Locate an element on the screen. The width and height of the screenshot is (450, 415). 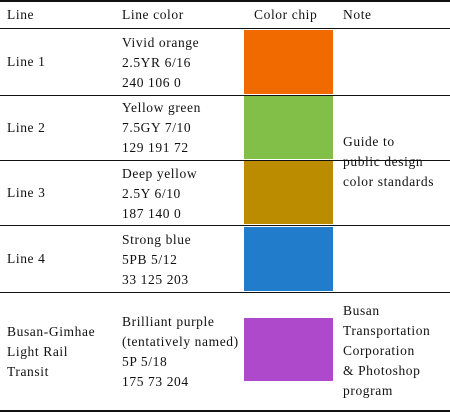
note-text: color standards is located at coordinates (389, 181).